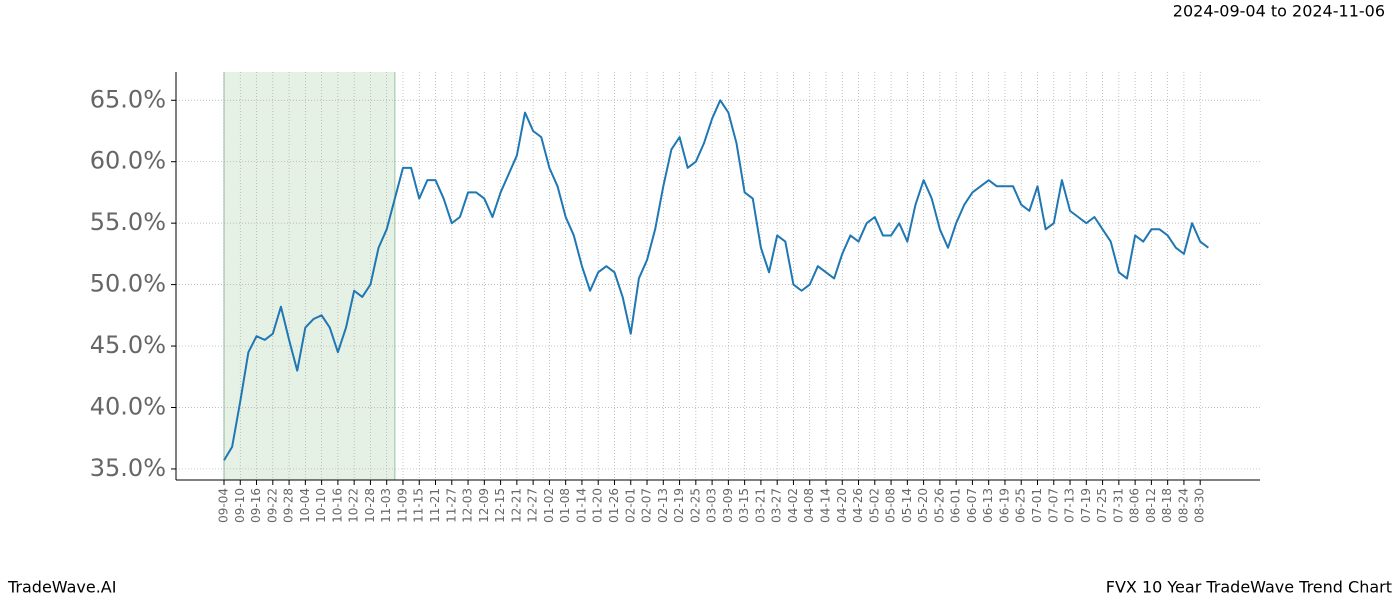 The height and width of the screenshot is (600, 1400). I want to click on x-tick-label: 01-02, so click(549, 505).